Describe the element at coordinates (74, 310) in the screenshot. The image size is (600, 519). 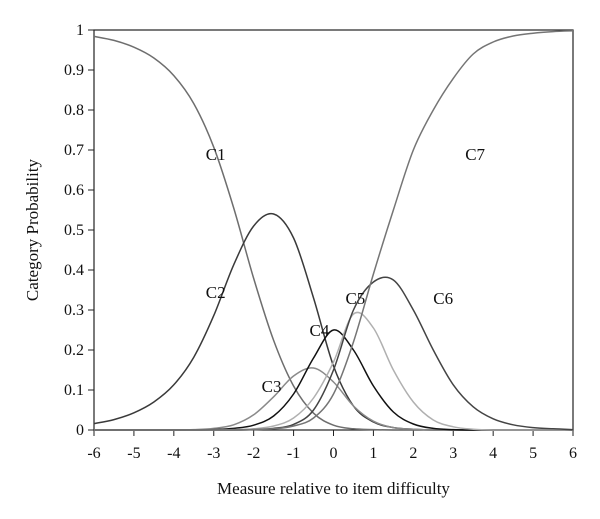
I see `y-tick-label: 0.3` at that location.